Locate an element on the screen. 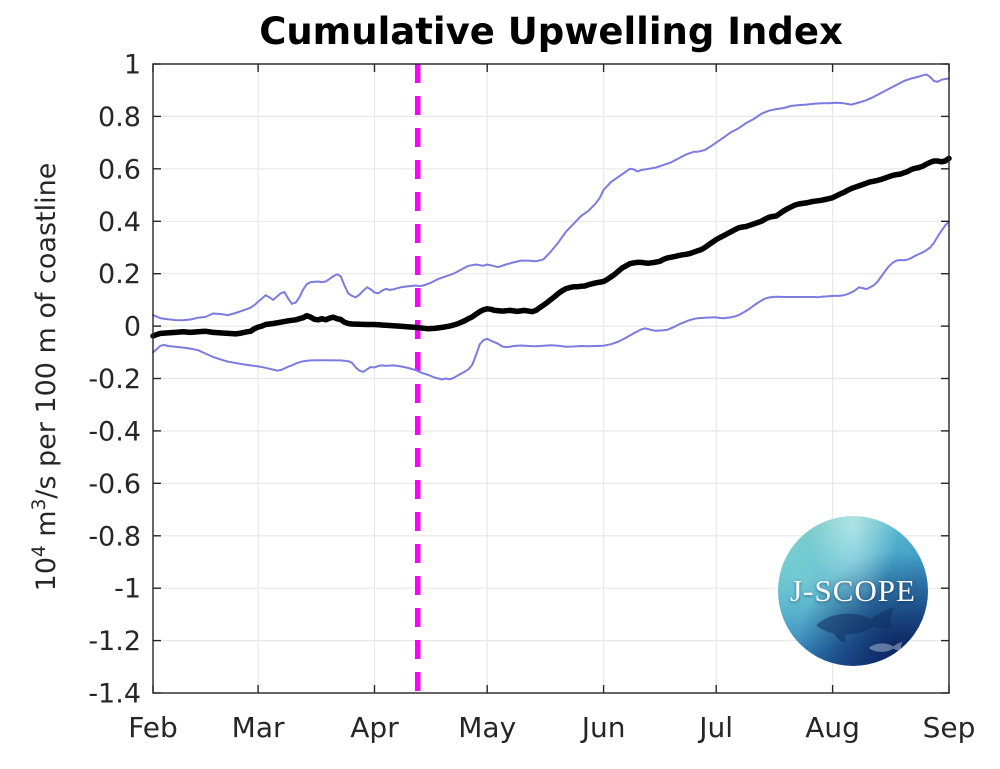  y-tick-label: -1 is located at coordinates (127, 589).